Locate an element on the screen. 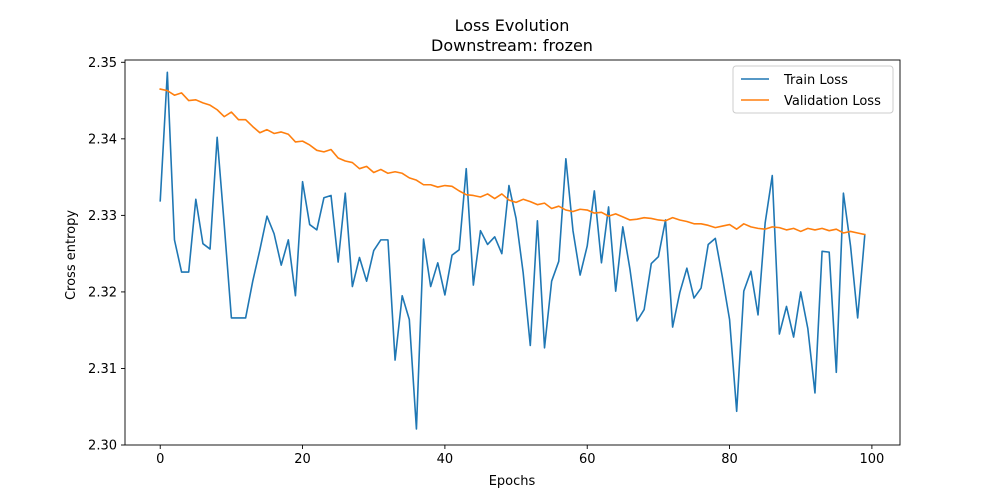  x-tick-label: 0 is located at coordinates (160, 459).